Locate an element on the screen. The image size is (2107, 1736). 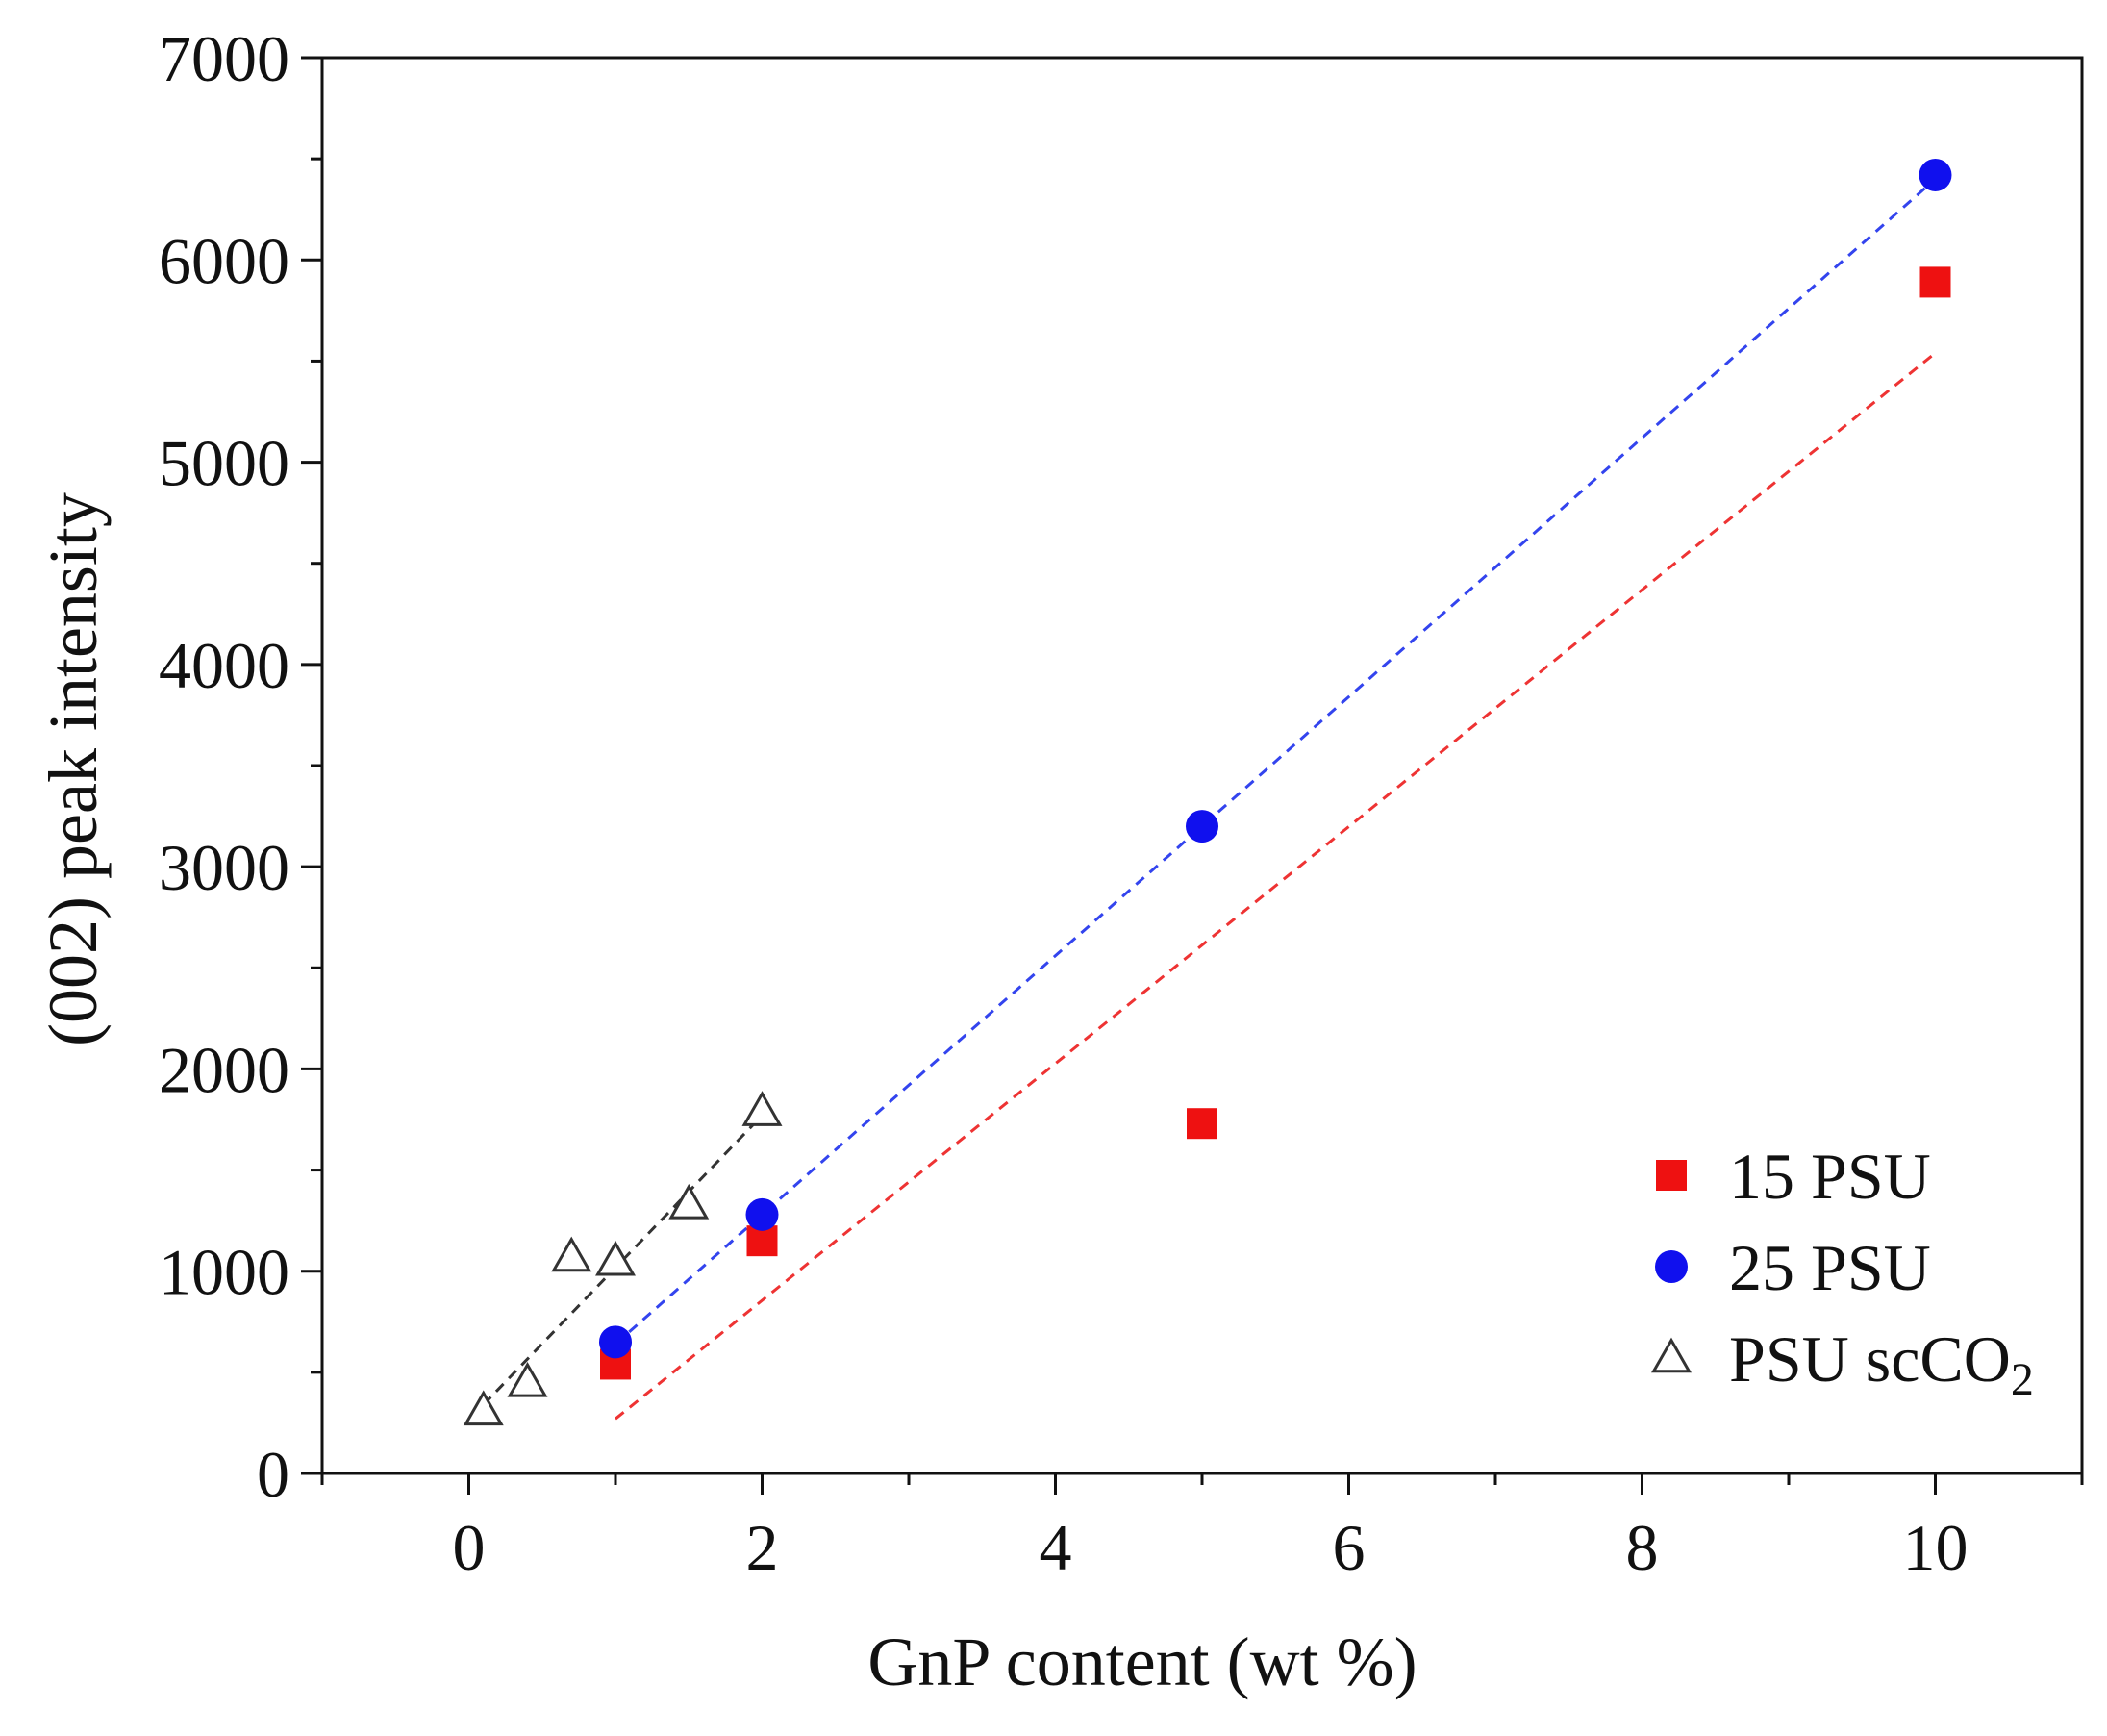
y-tick-label: 5000 is located at coordinates (224, 463).